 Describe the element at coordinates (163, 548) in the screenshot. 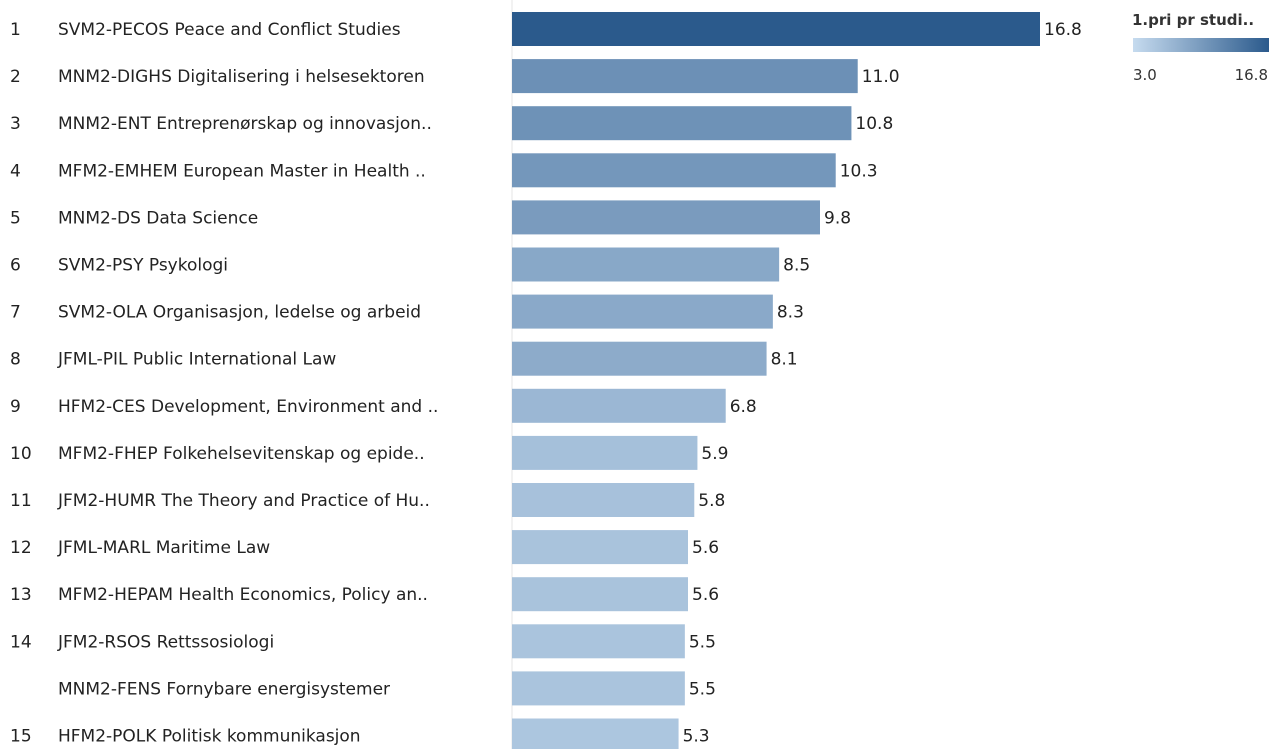

I see `category-label: JFML-MARL Maritime Law` at that location.